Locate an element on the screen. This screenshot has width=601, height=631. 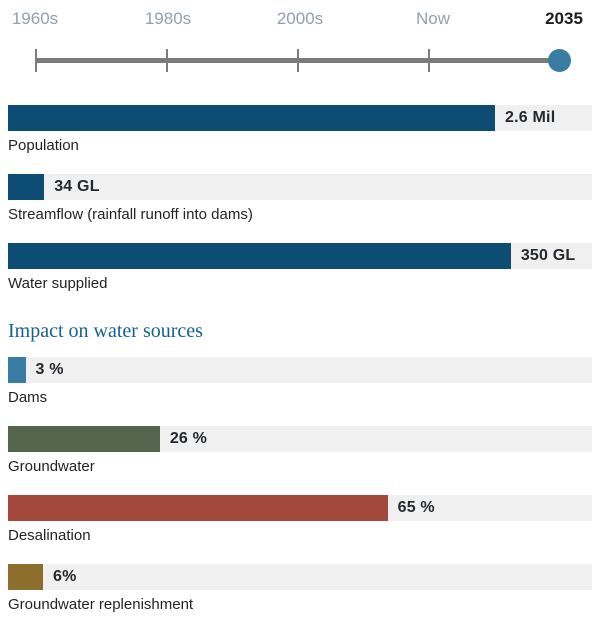
bar-track: 350 GL is located at coordinates (300, 256).